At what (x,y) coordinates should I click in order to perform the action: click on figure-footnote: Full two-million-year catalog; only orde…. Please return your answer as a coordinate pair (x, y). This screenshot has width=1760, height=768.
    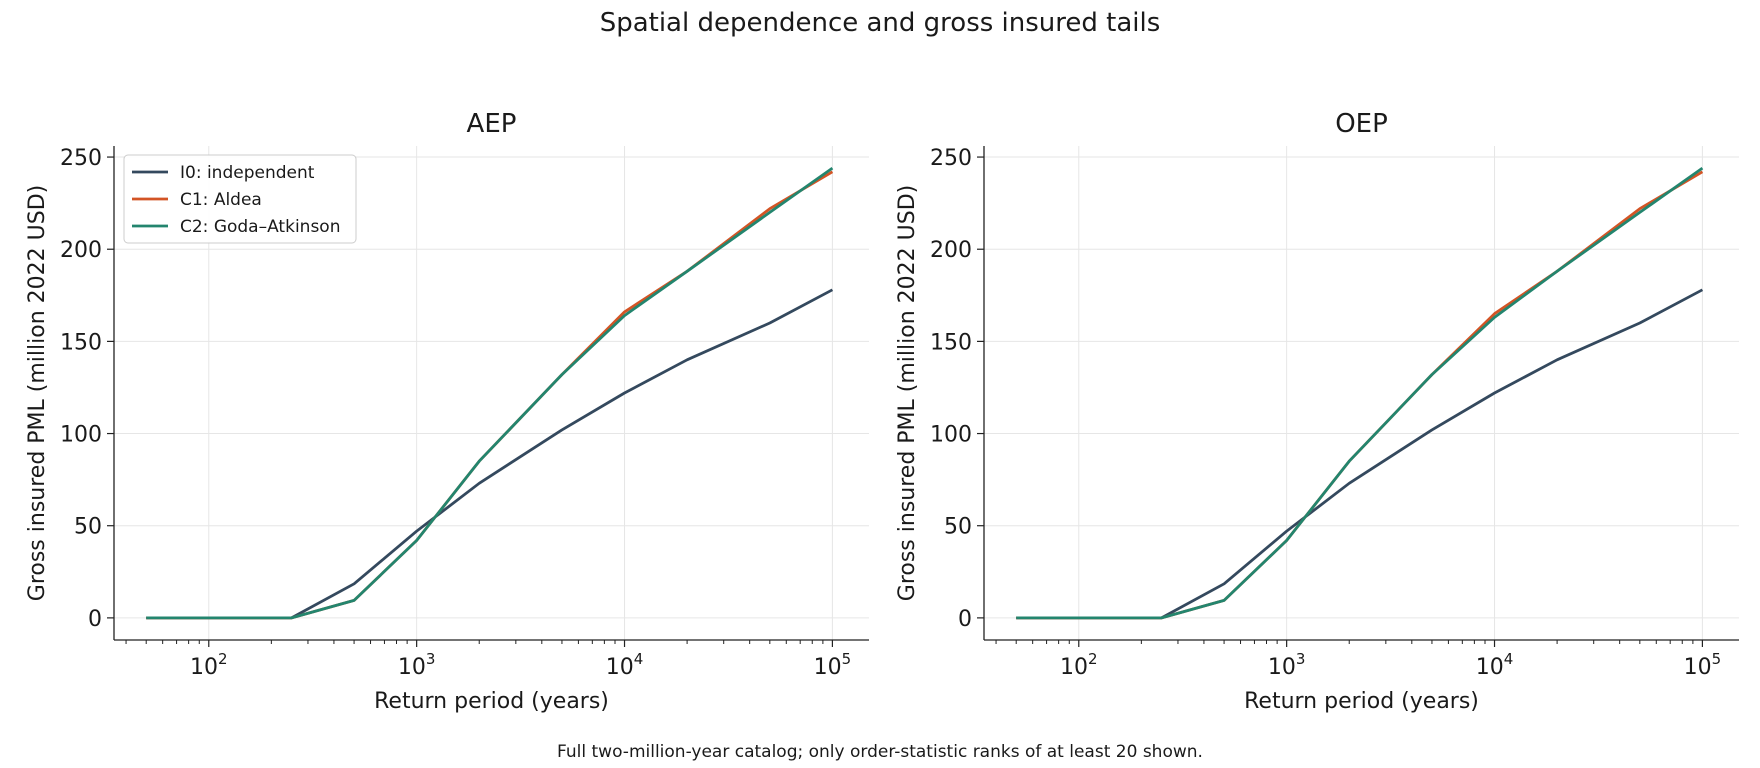
    Looking at the image, I should click on (880, 752).